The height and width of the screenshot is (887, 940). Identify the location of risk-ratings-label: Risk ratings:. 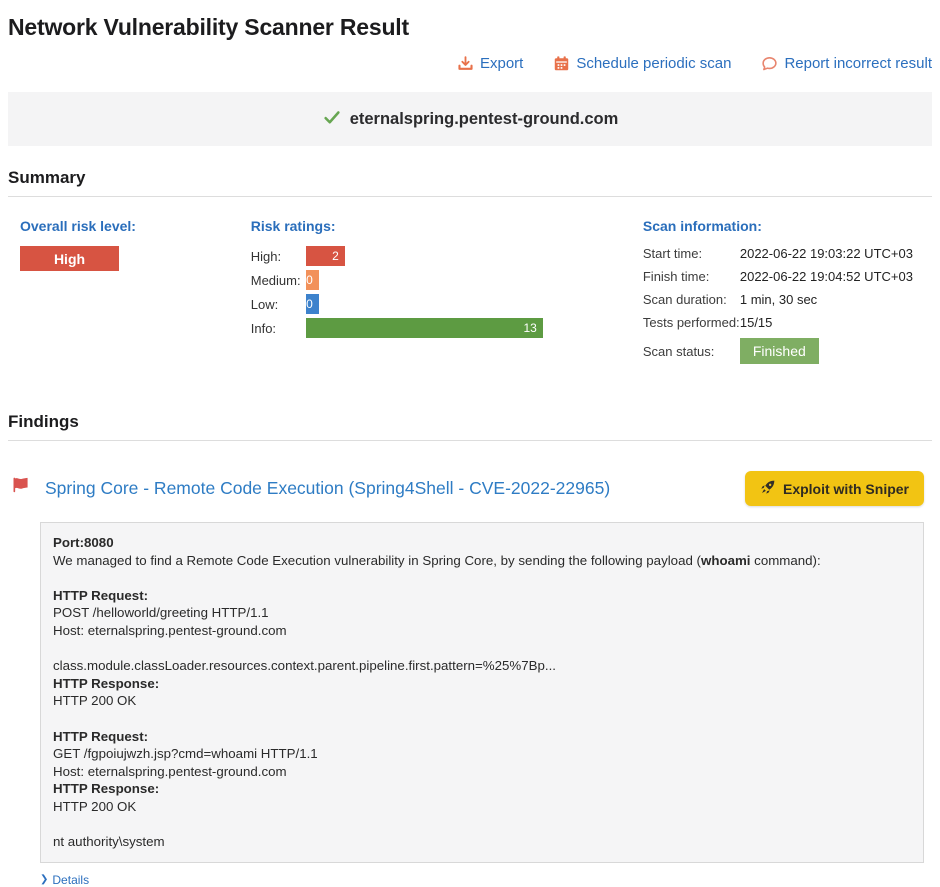
(293, 226).